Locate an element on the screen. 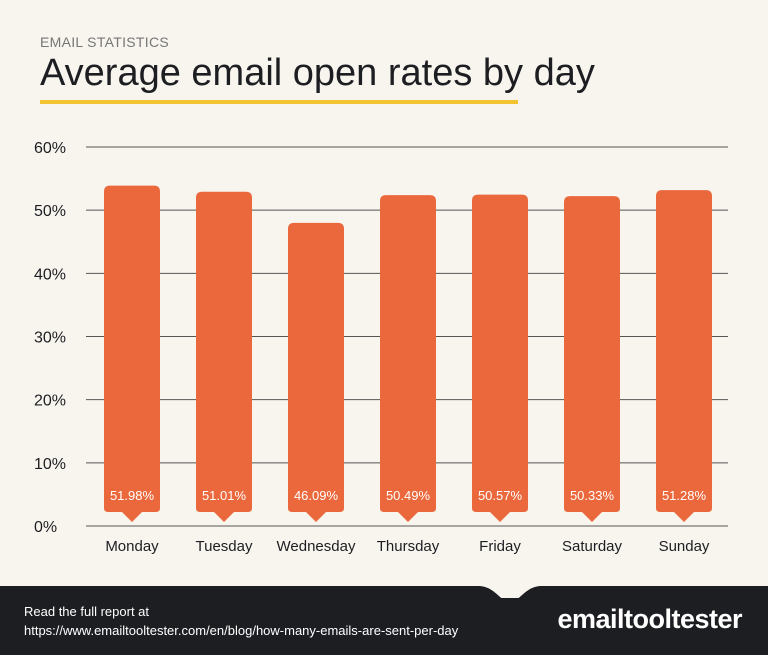  data-label: 51.28% is located at coordinates (684, 495).